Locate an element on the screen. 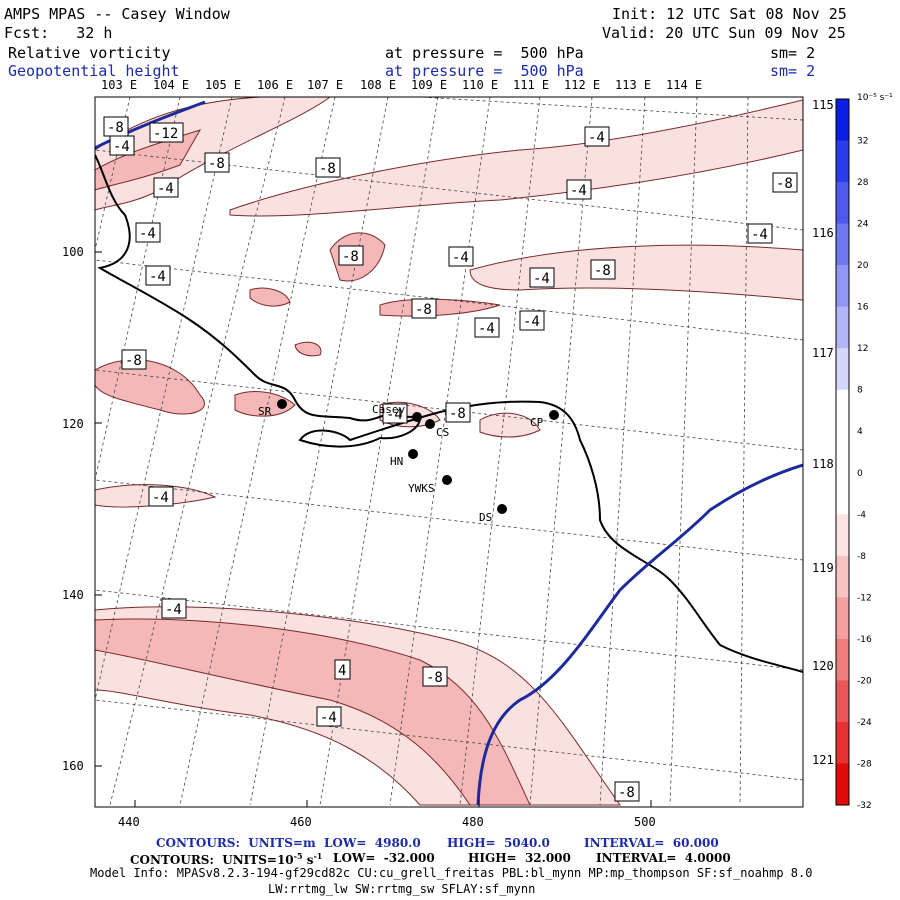 The image size is (900, 900). colorbar-label: 20 is located at coordinates (863, 266).